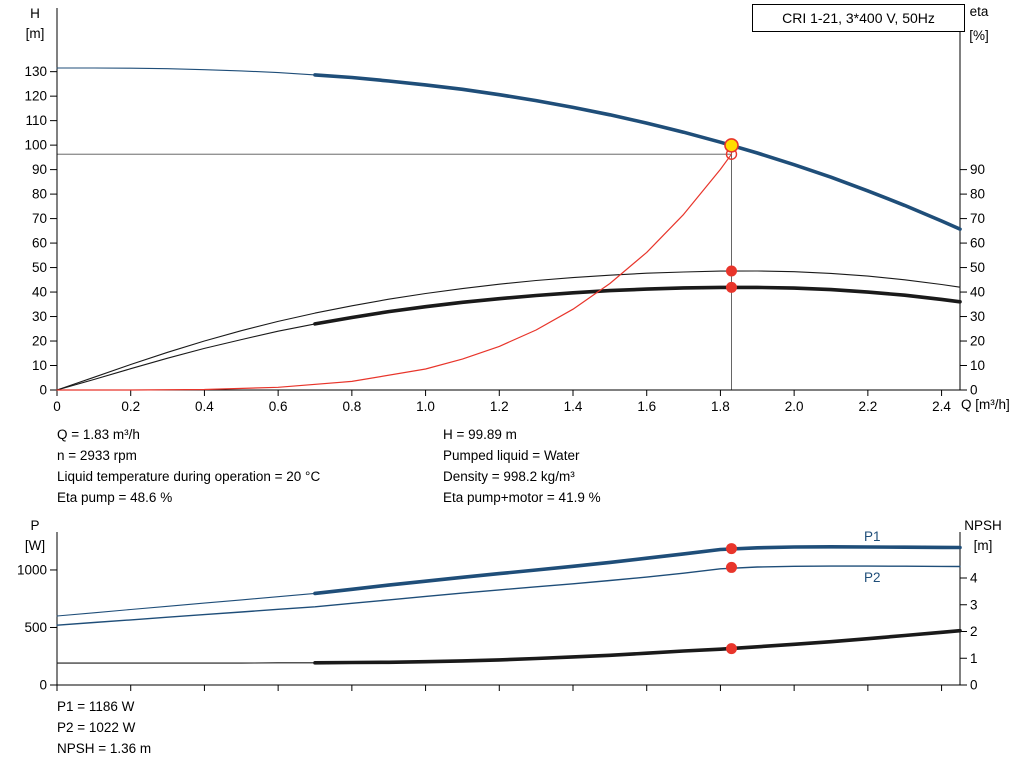 This screenshot has width=1024, height=781. Describe the element at coordinates (186, 71) in the screenshot. I see `head-curve-low-flow` at that location.